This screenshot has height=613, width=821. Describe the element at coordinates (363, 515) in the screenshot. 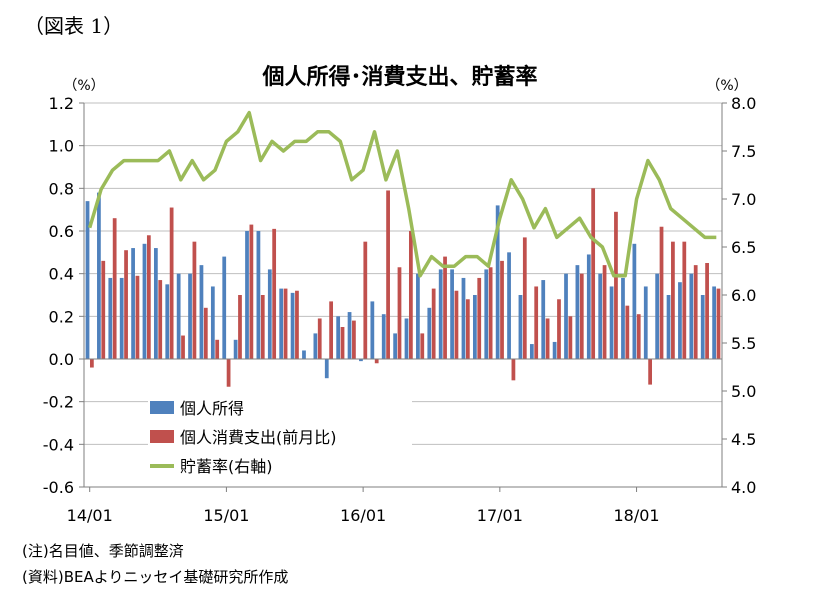

I see `x-tick-label: 16/01` at that location.